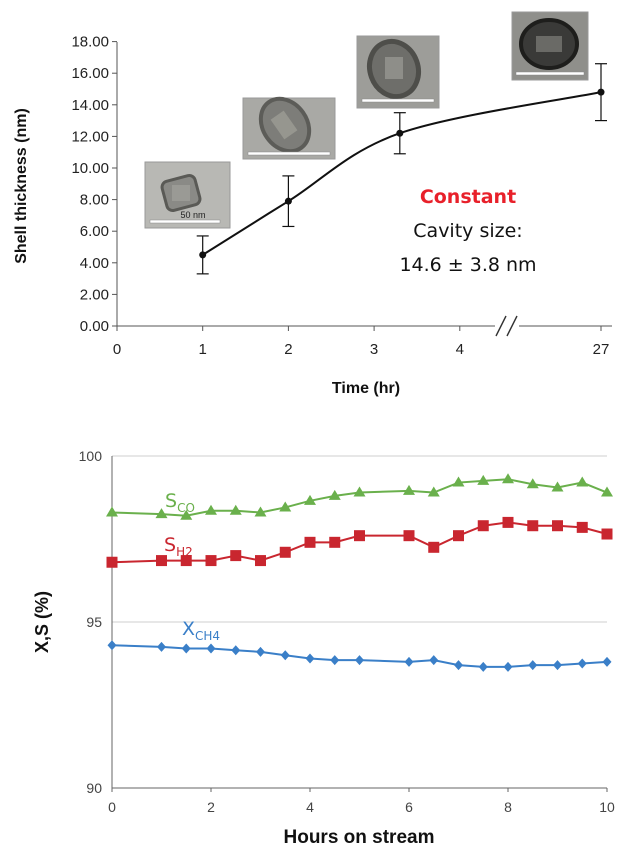 The image size is (621, 852). Describe the element at coordinates (508, 807) in the screenshot. I see `bottom-x-tick-label: 8` at that location.